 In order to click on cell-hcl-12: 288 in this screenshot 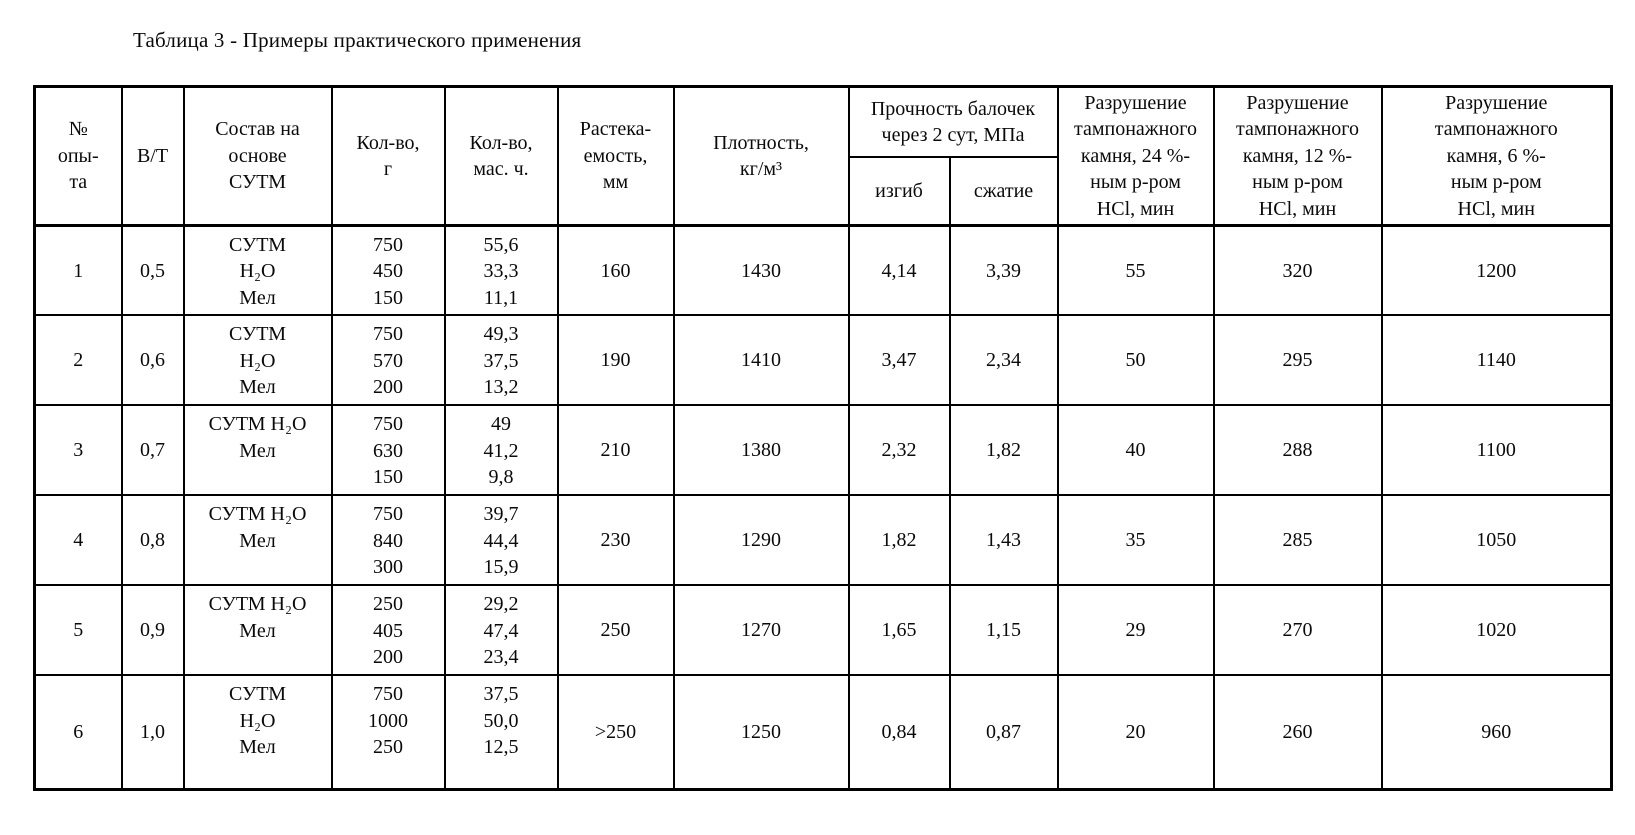, I will do `click(1297, 450)`.